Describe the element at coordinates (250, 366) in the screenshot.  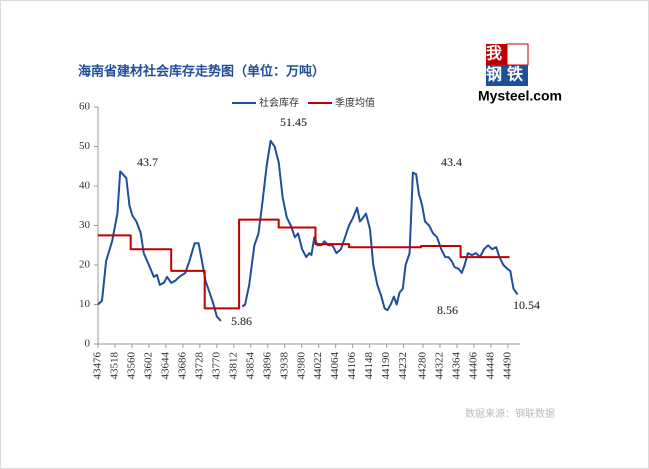
I see `x-tick-label: 43854` at that location.